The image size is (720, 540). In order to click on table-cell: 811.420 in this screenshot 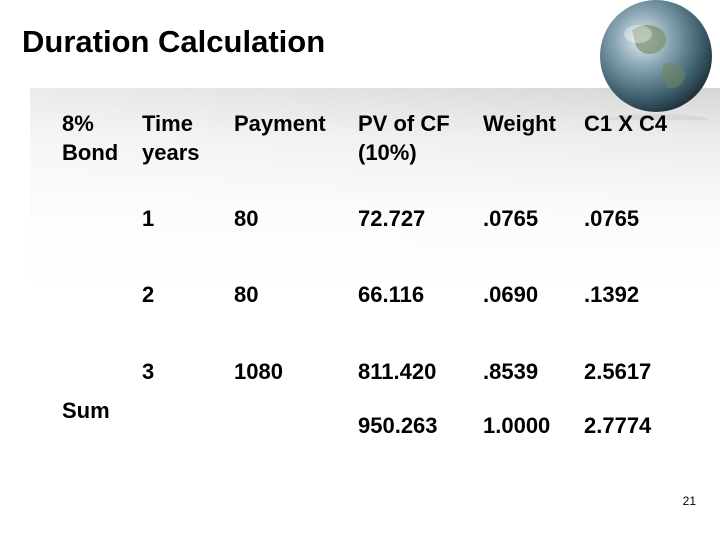, I will do `click(397, 371)`.